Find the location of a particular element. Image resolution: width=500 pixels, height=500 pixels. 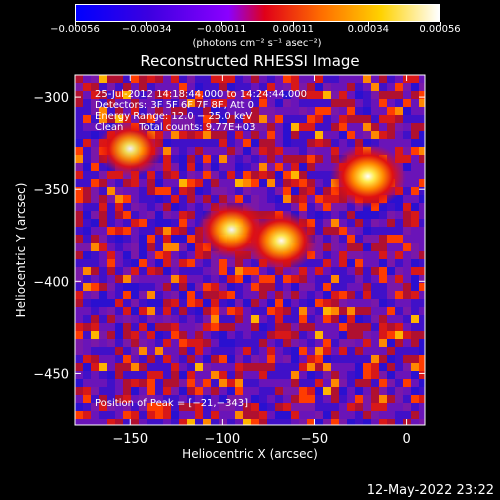

y-tick-label: −350 is located at coordinates (51, 190).